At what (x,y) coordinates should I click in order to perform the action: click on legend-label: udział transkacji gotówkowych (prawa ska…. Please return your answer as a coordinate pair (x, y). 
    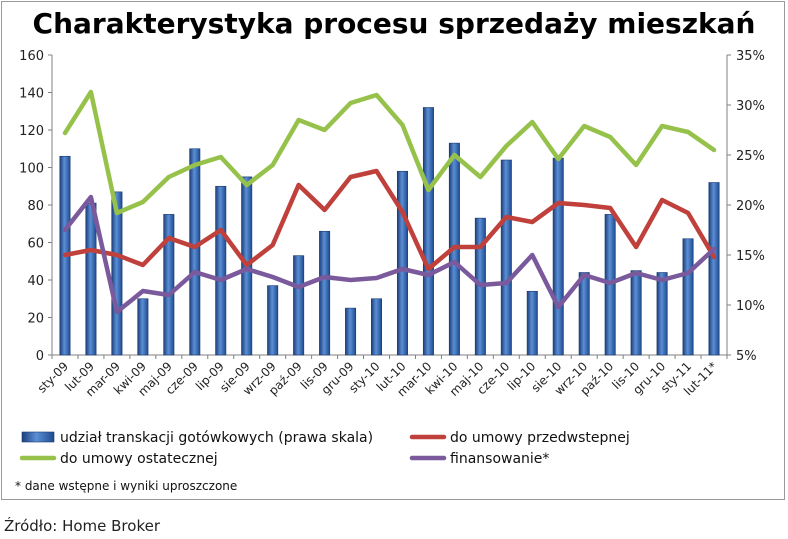
    Looking at the image, I should click on (216, 438).